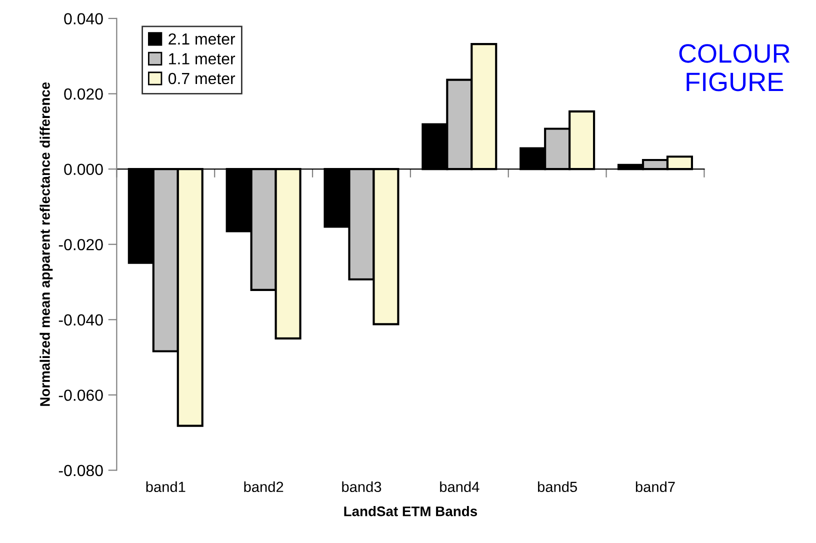 The height and width of the screenshot is (543, 816). Describe the element at coordinates (46, 244) in the screenshot. I see `y-axis-title: Normalized mean apparent reflectance difference` at that location.